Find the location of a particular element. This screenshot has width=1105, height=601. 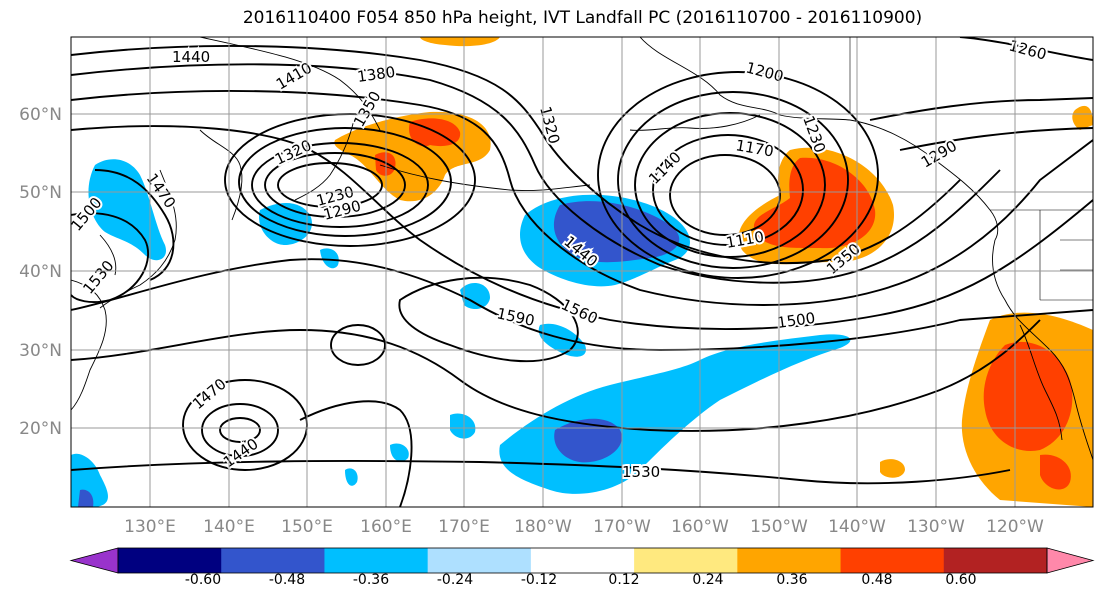

contour-label: 1440 is located at coordinates (191, 57).